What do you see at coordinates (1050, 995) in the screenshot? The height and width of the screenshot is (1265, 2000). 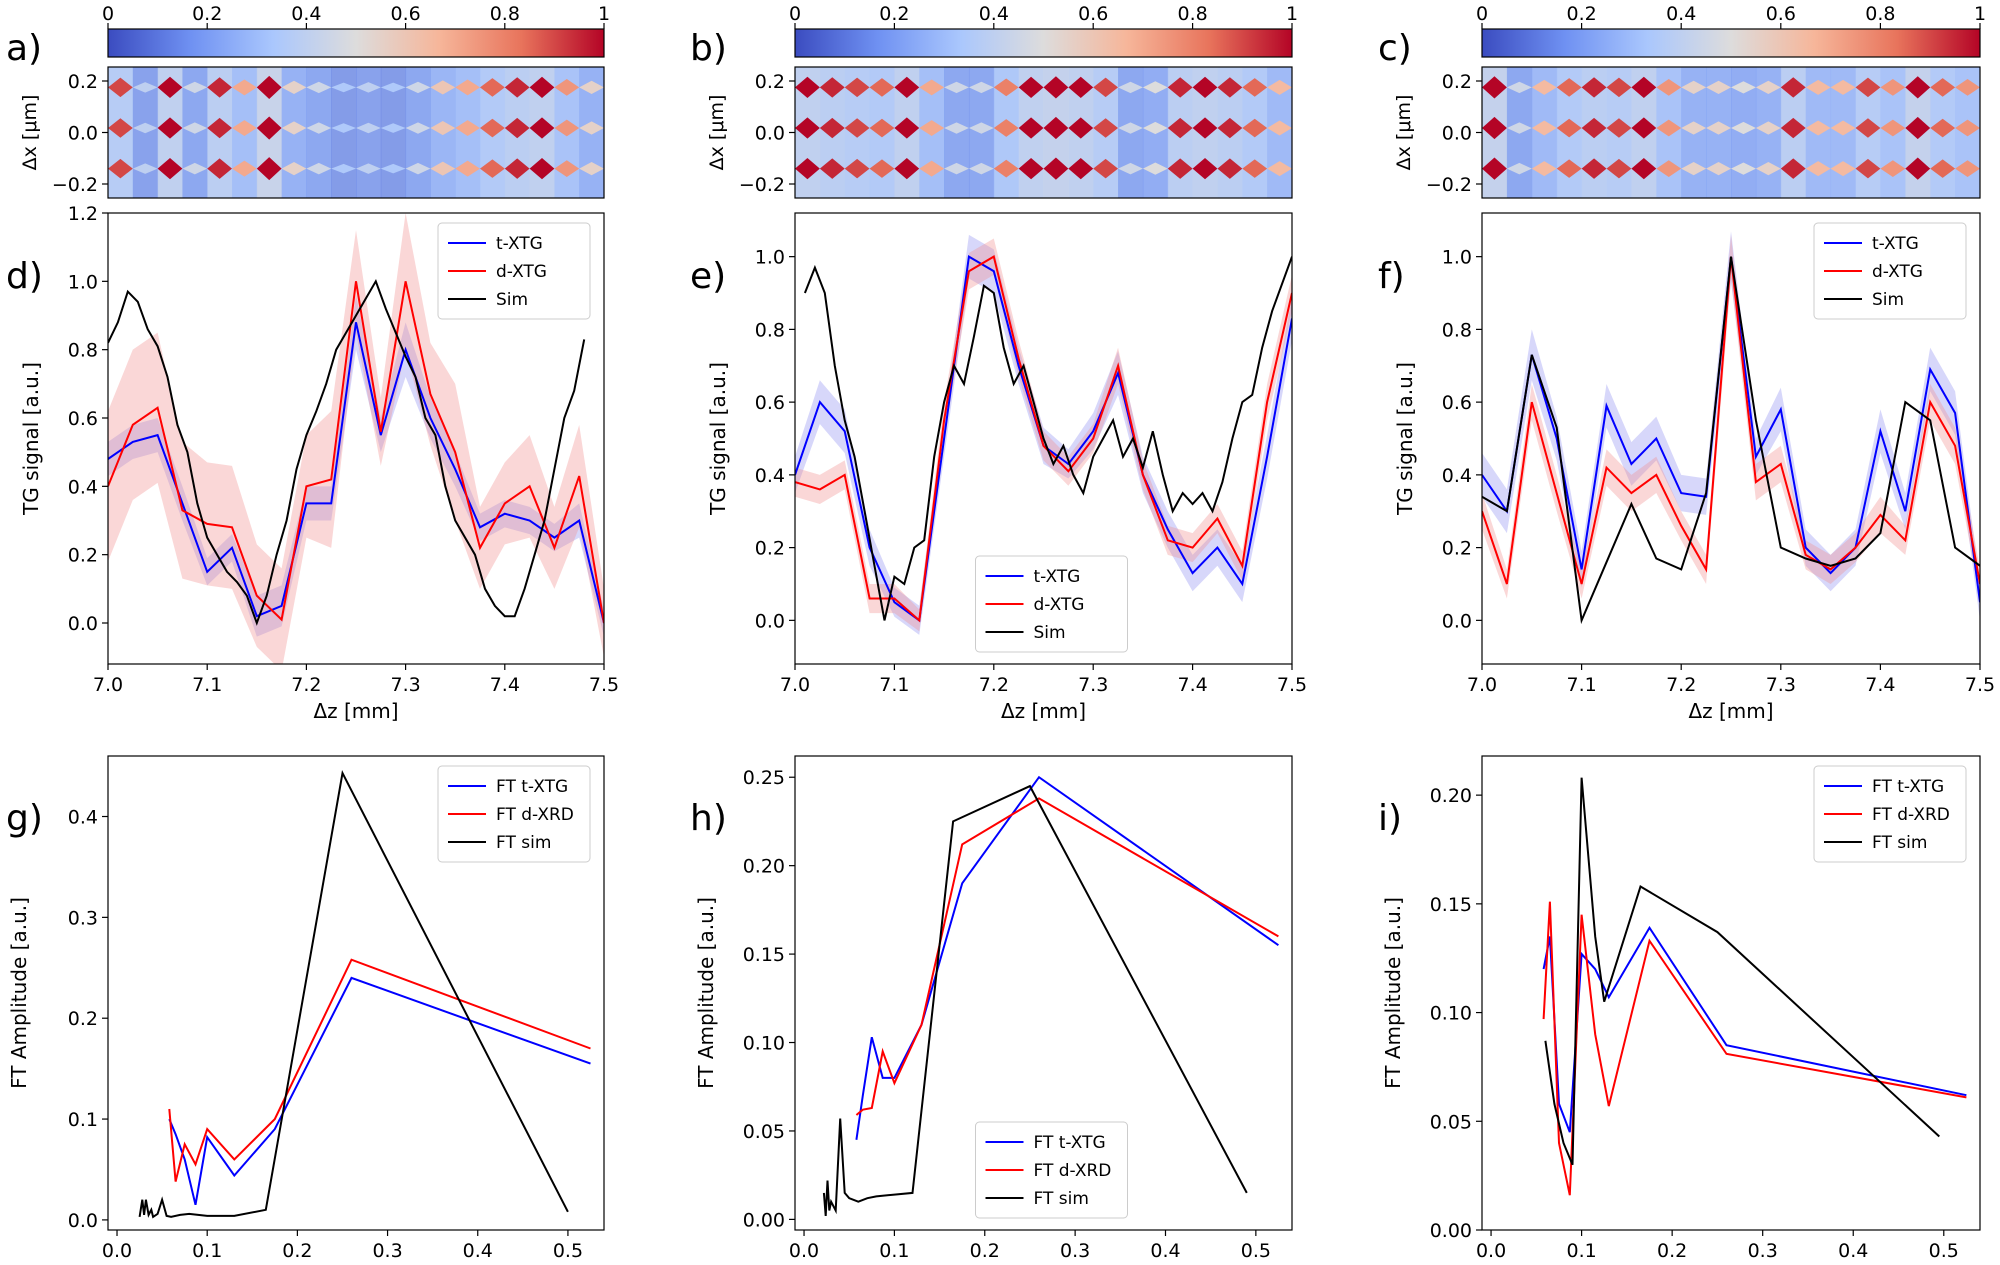 I see `plot-area` at bounding box center [1050, 995].